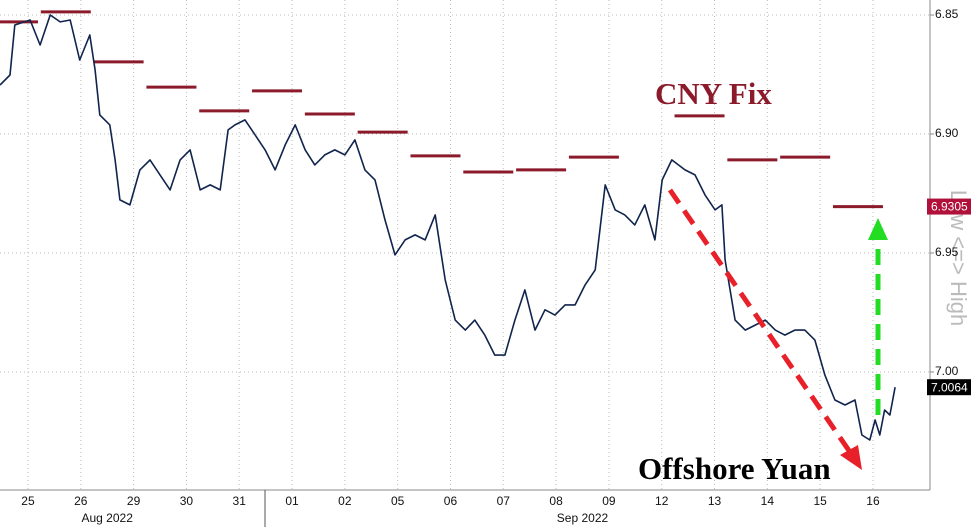 The height and width of the screenshot is (527, 971). I want to click on arrows, so click(777, 329).